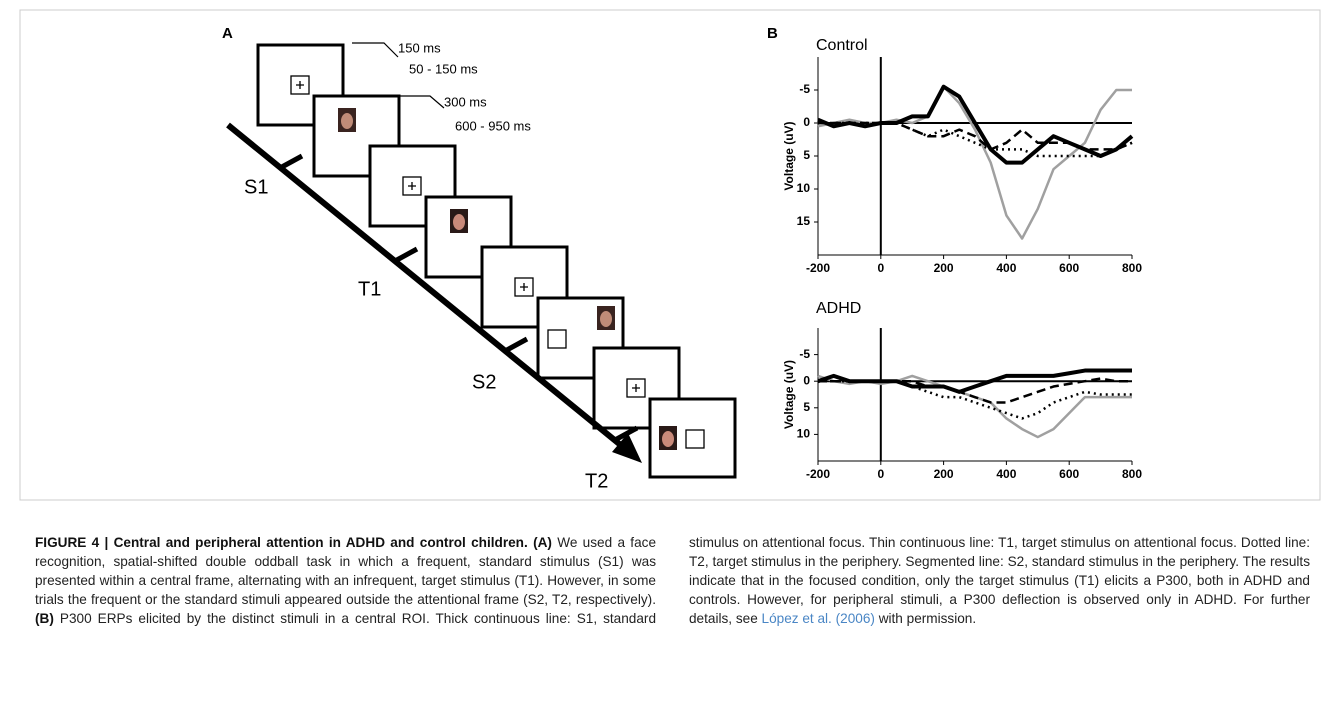  Describe the element at coordinates (804, 221) in the screenshot. I see `y-tick-label: 15` at that location.